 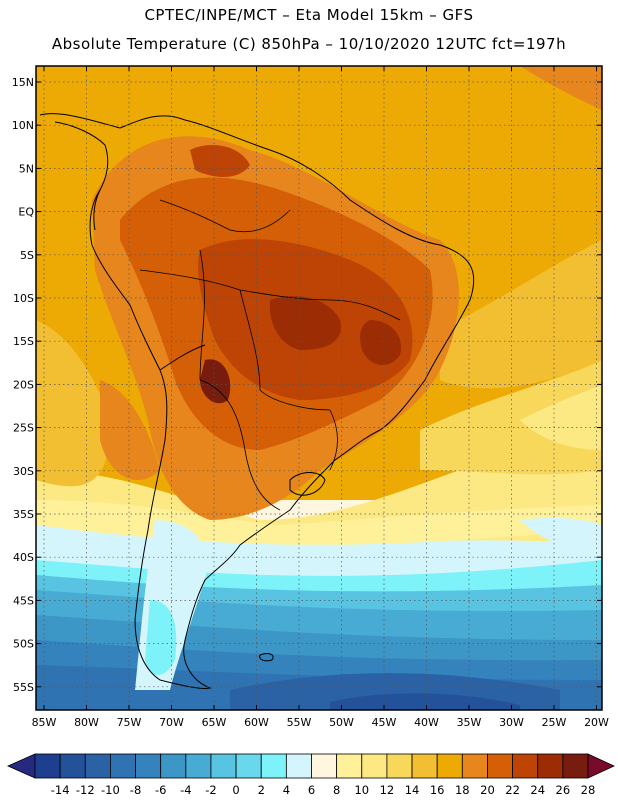 What do you see at coordinates (23, 298) in the screenshot?
I see `lat-tick-label: 10S` at bounding box center [23, 298].